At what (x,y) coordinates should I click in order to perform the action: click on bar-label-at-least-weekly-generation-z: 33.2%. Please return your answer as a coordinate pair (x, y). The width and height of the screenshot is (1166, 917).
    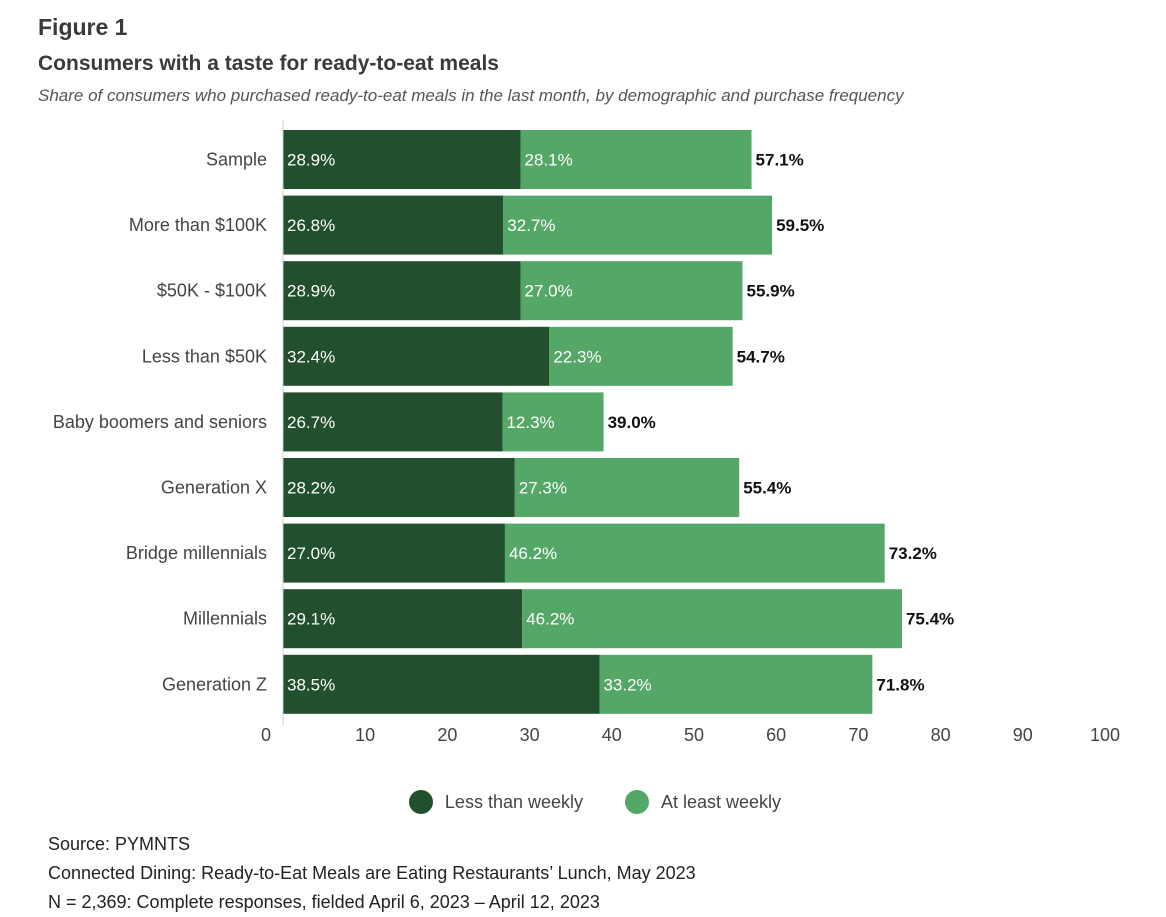
    Looking at the image, I should click on (627, 684).